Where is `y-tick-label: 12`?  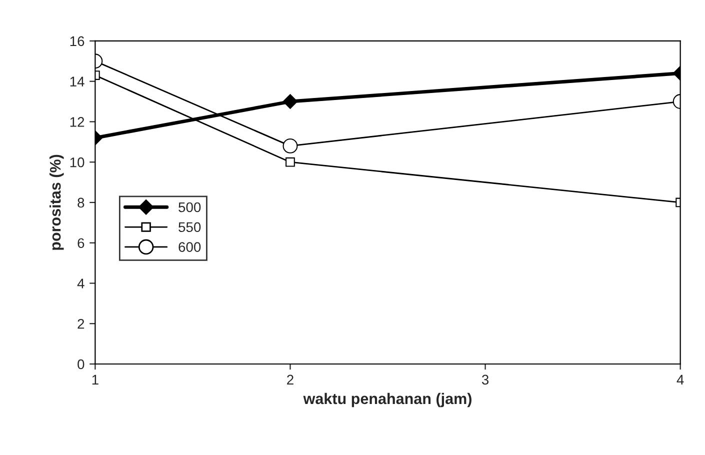 y-tick-label: 12 is located at coordinates (77, 122).